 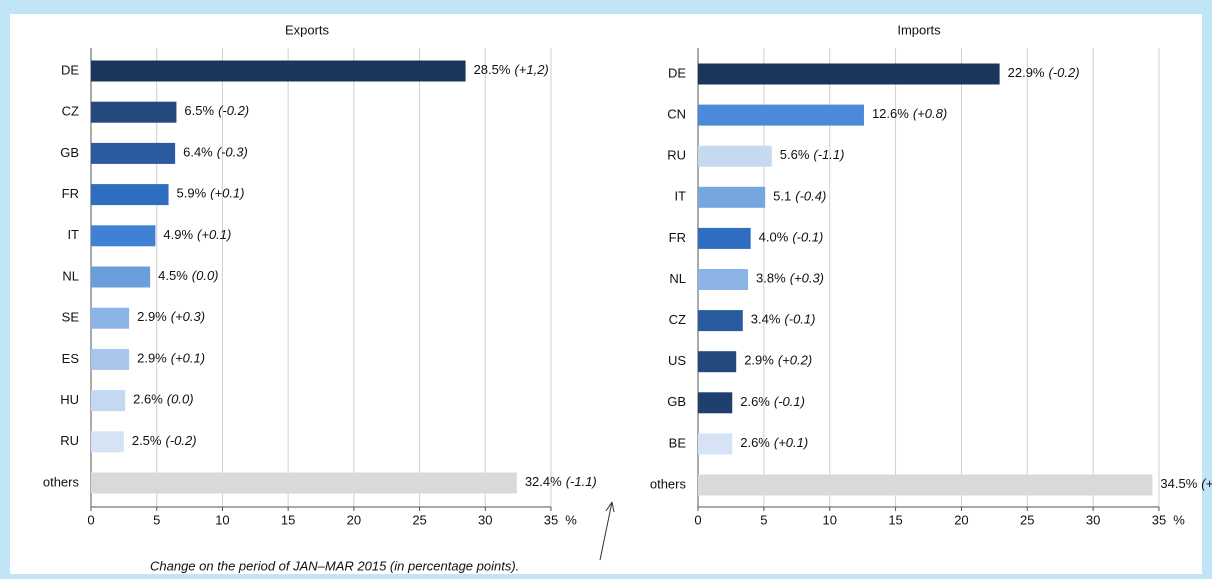 What do you see at coordinates (171, 358) in the screenshot?
I see `data-label: 2.9% (+0.1)` at bounding box center [171, 358].